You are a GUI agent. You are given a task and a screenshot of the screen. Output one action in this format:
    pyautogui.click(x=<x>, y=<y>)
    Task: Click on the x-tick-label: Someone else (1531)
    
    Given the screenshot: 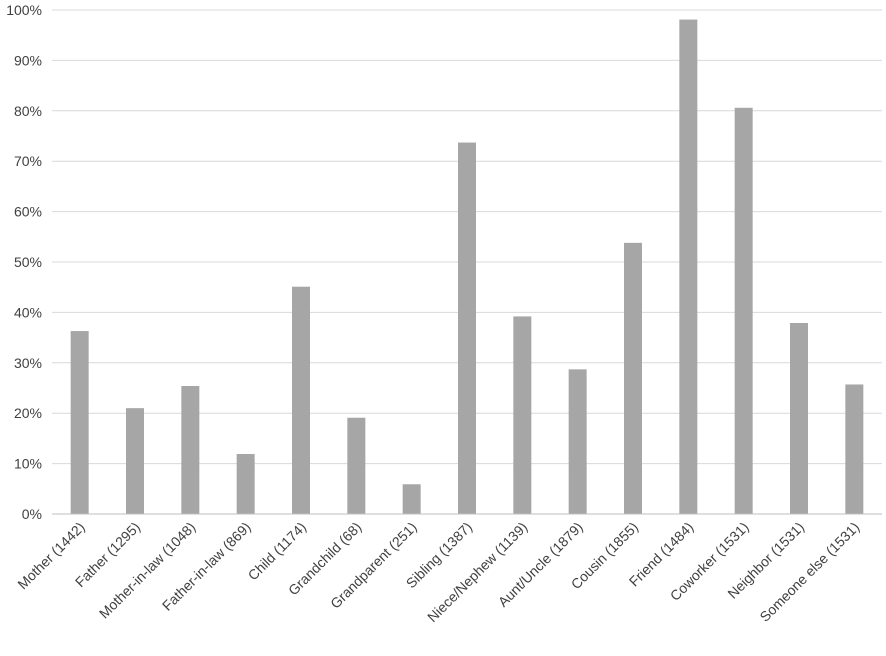 What is the action you would take?
    pyautogui.click(x=809, y=572)
    